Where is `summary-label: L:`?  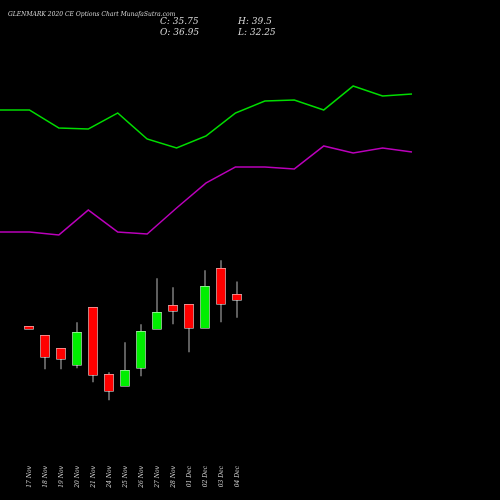 summary-label: L: is located at coordinates (242, 33).